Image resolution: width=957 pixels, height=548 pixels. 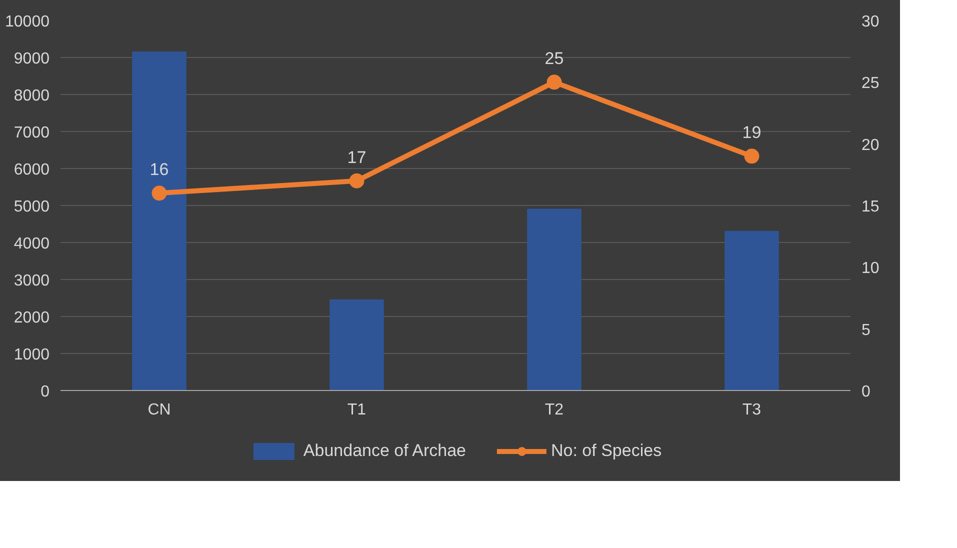 What do you see at coordinates (32, 281) in the screenshot?
I see `y-tick-label: 3000` at bounding box center [32, 281].